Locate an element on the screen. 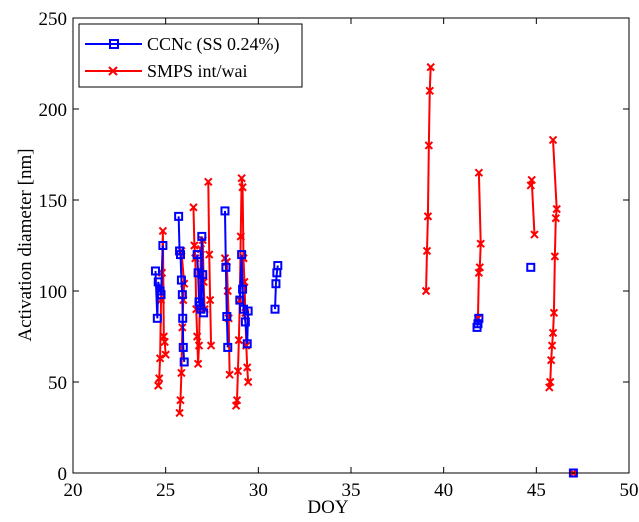  y-tick-label: 250 is located at coordinates (53, 19).